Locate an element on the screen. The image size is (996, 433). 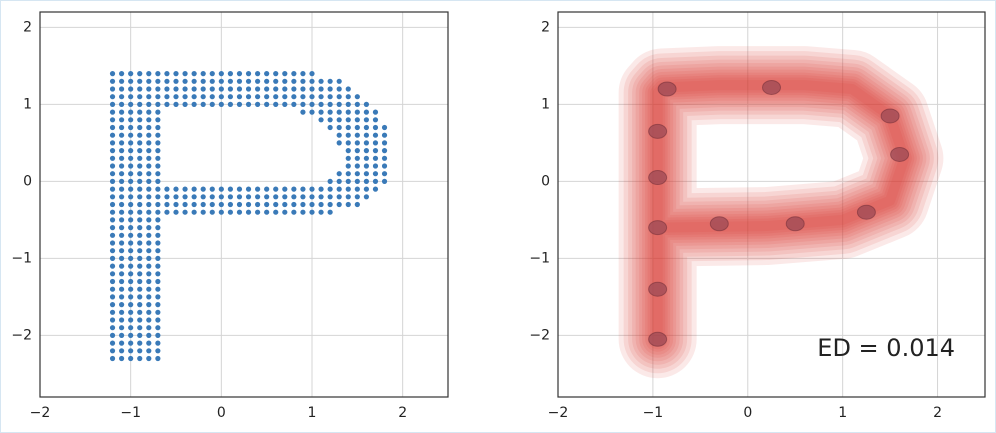
y-tick-label: −1 is located at coordinates (21, 258).